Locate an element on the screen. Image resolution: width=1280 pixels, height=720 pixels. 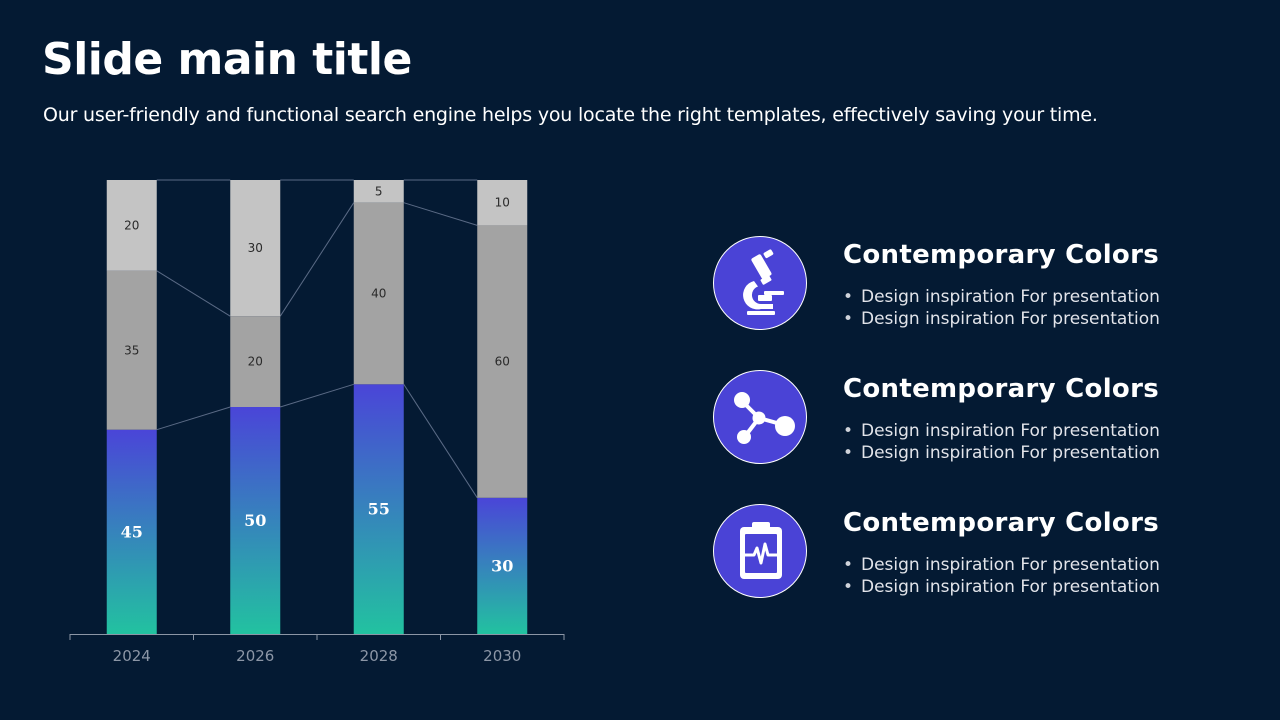
bar-value-label: 55 is located at coordinates (379, 509).